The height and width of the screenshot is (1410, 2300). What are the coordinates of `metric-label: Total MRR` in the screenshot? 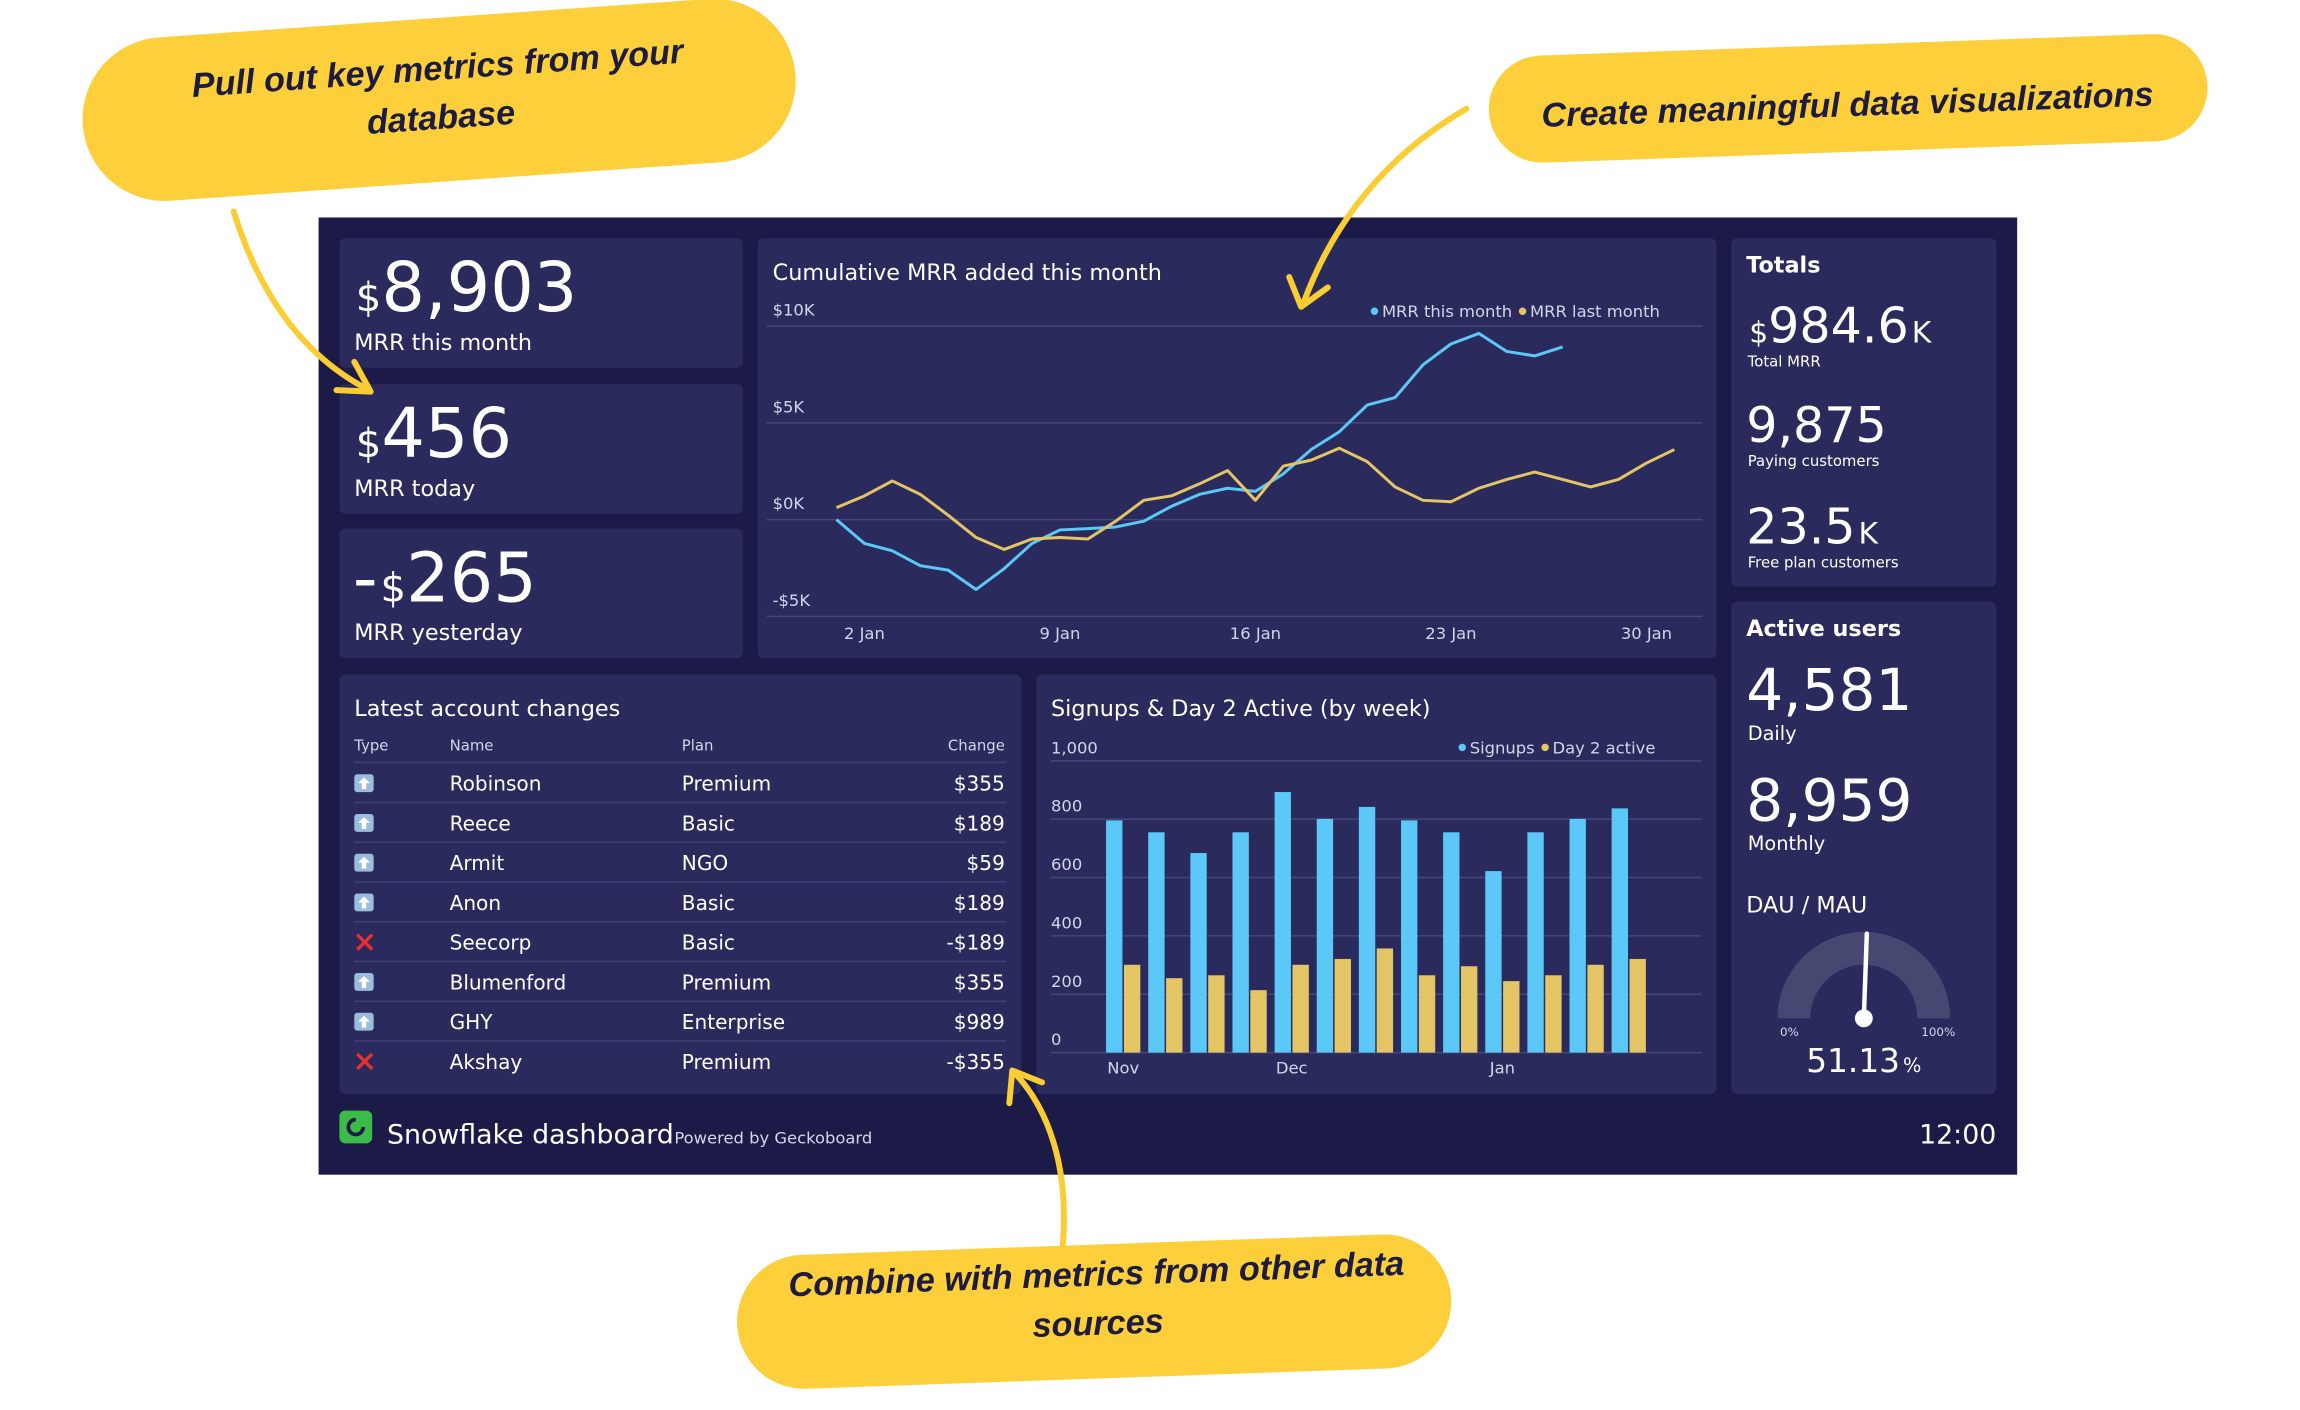 It's located at (1784, 361).